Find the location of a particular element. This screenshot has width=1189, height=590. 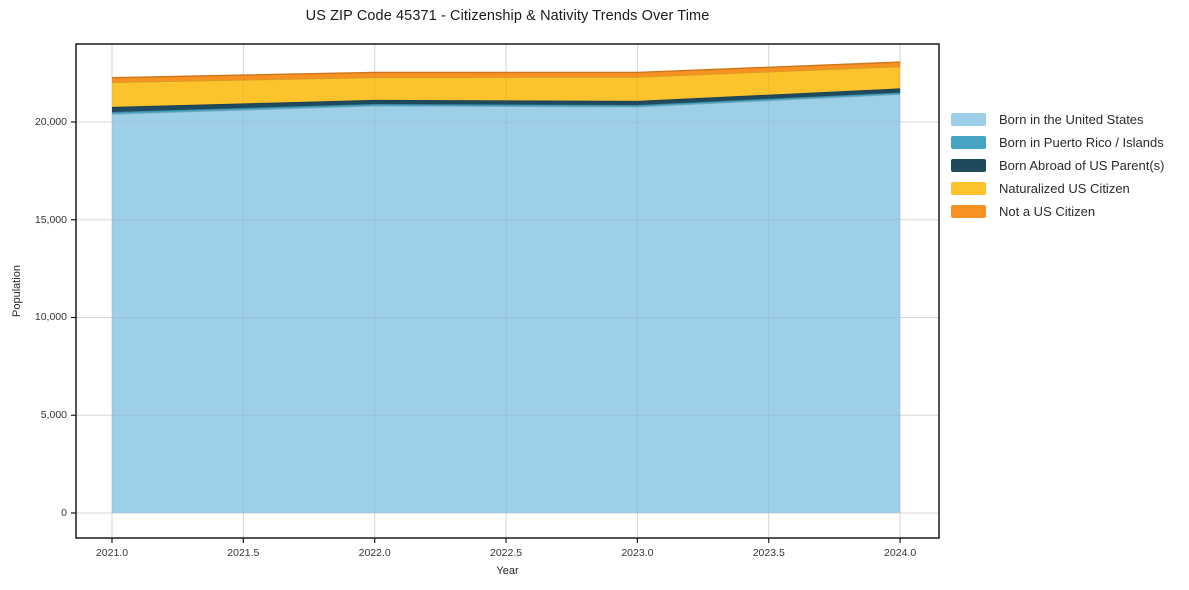

legend-item-4: Not a US Citizen is located at coordinates (1057, 211).